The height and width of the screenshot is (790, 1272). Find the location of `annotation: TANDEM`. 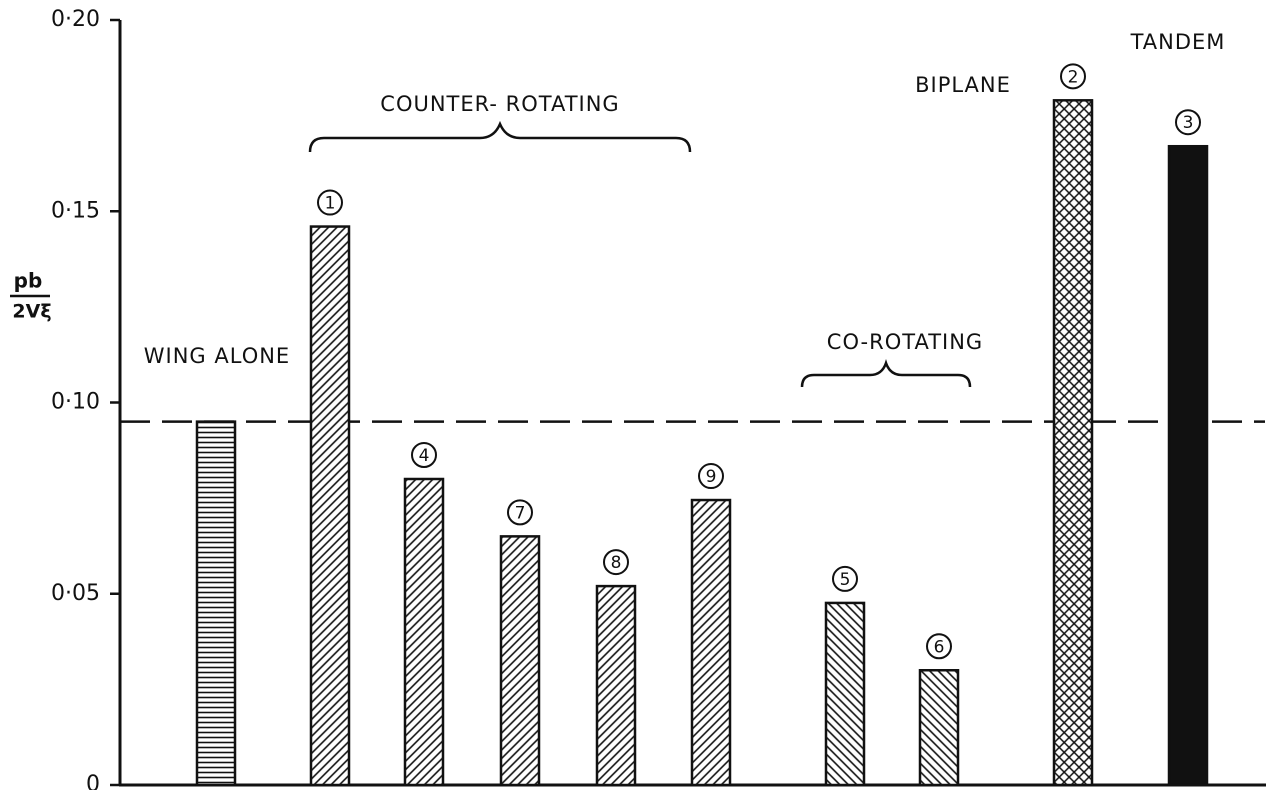

annotation: TANDEM is located at coordinates (1178, 42).